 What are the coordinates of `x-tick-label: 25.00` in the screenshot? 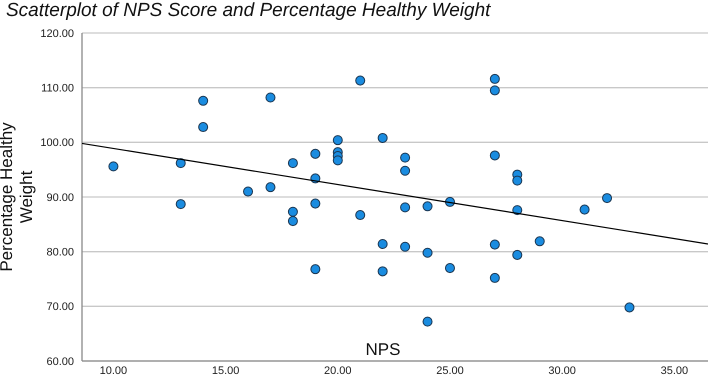 It's located at (450, 370).